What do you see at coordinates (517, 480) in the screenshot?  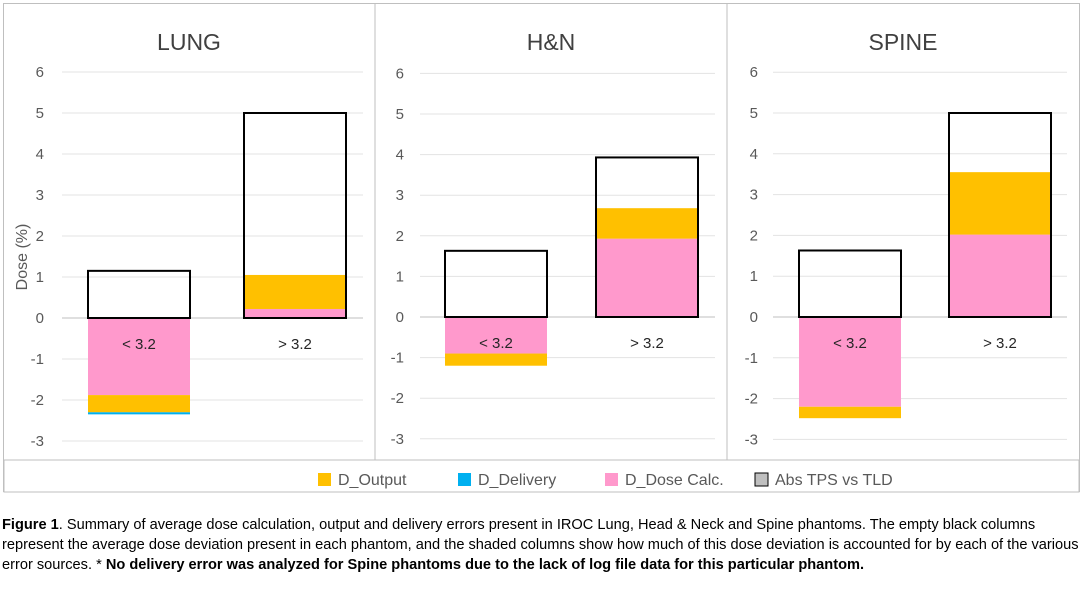 I see `legend-label-delivery: D_Delivery` at bounding box center [517, 480].